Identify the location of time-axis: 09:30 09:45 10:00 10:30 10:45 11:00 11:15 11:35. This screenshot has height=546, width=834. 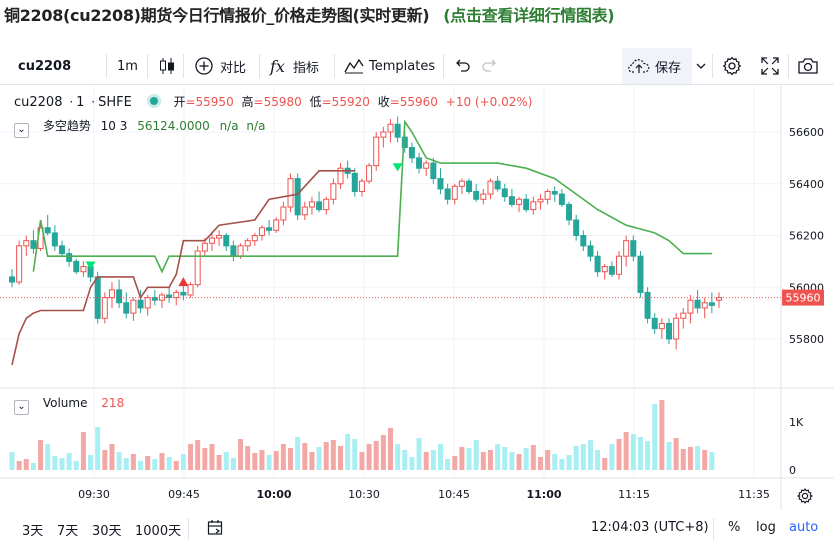
(424, 494).